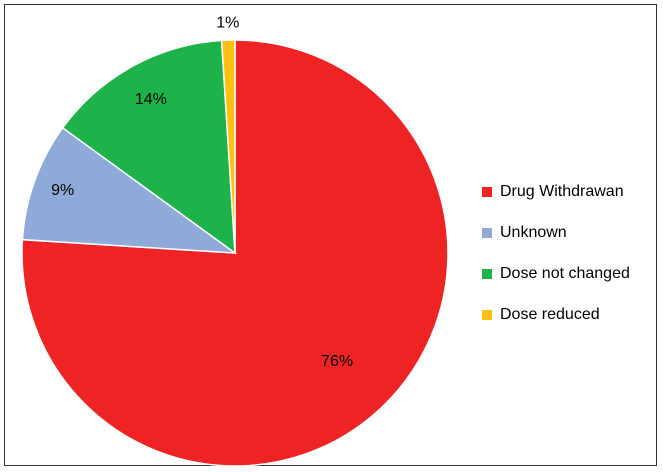 Image resolution: width=663 pixels, height=472 pixels. What do you see at coordinates (487, 192) in the screenshot?
I see `legend-swatch-drug-withdrawan` at bounding box center [487, 192].